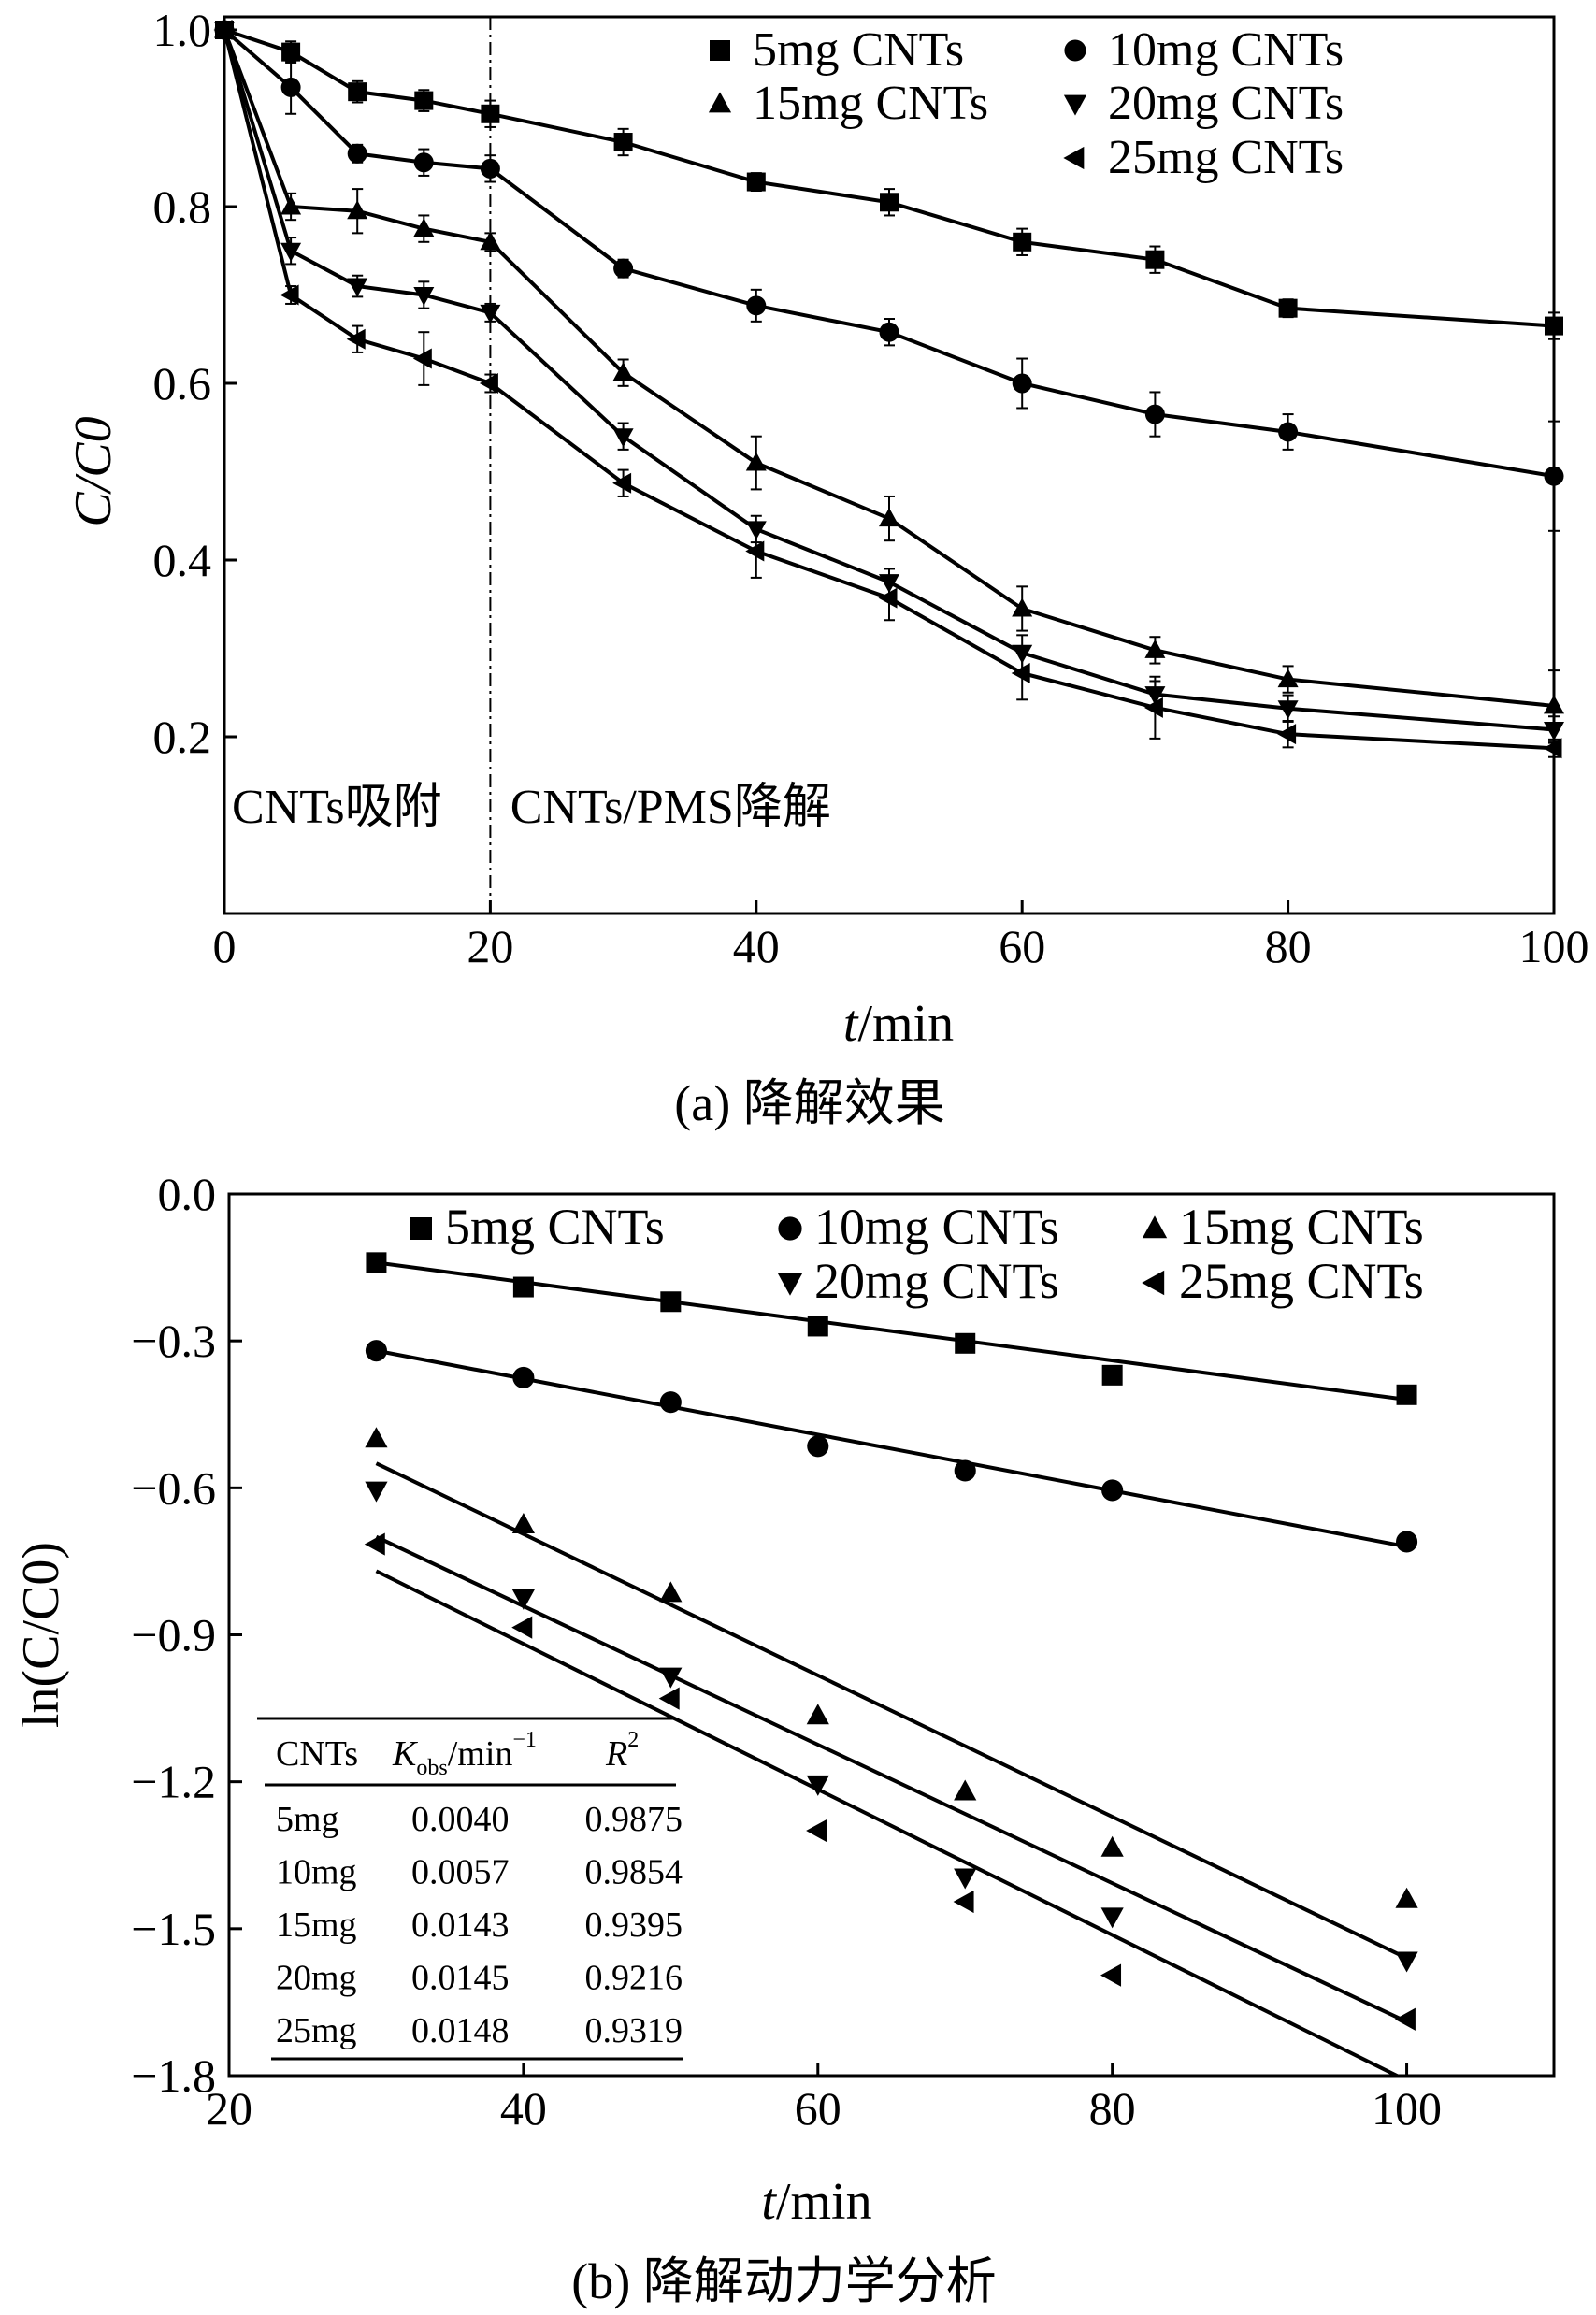  Describe the element at coordinates (634, 1978) in the screenshot. I see `table-cell-r2: 0.9216` at that location.